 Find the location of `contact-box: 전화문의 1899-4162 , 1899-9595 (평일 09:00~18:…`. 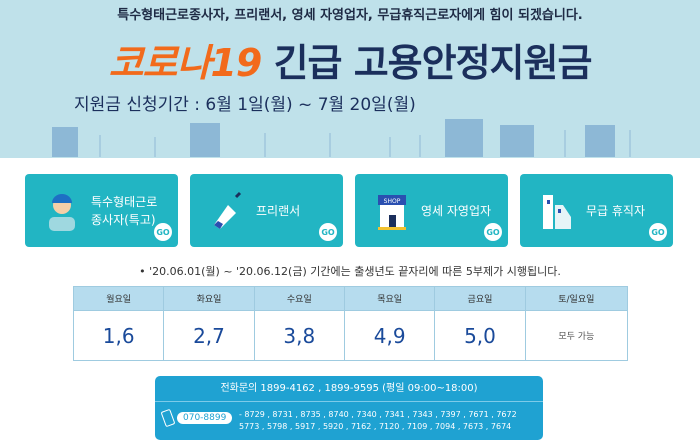

contact-box: 전화문의 1899-4162 , 1899-9595 (평일 09:00~18:… is located at coordinates (349, 408).